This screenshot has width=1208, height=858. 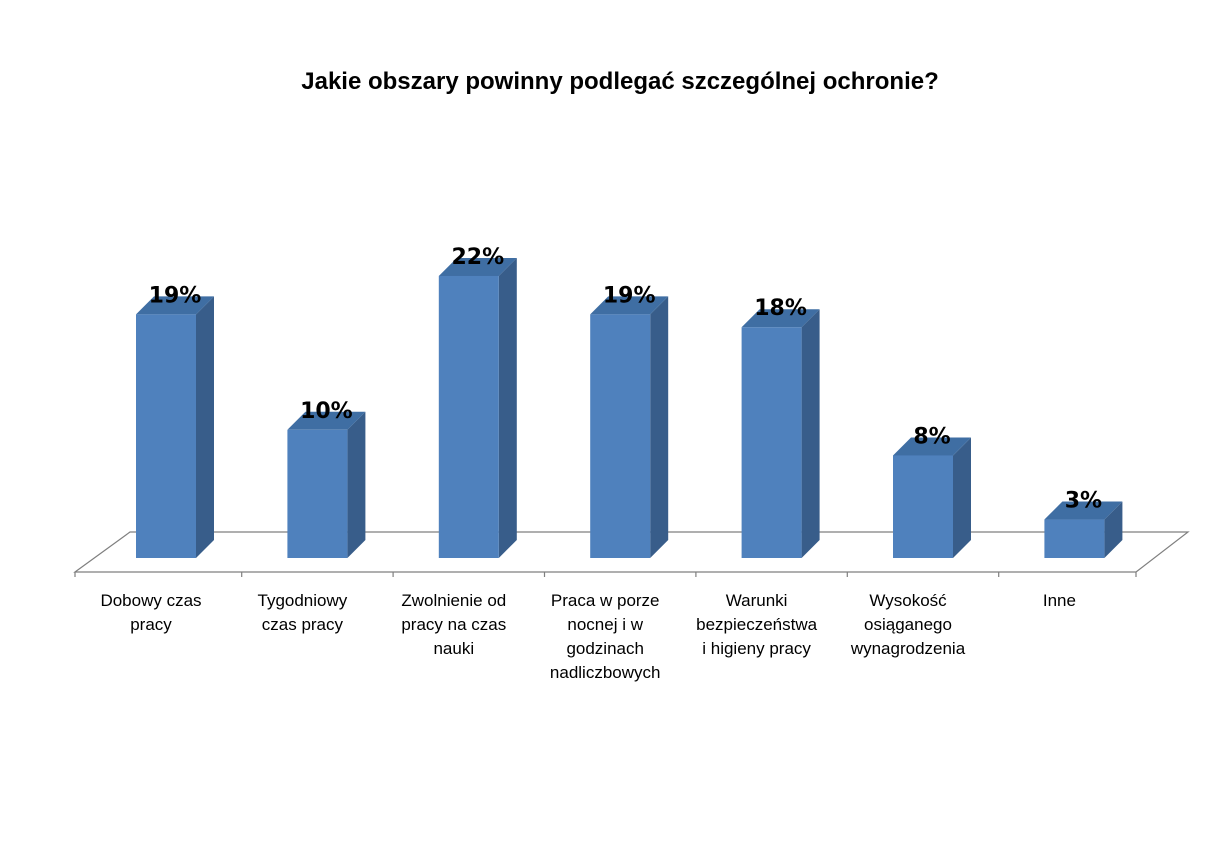 What do you see at coordinates (756, 648) in the screenshot?
I see `x-tick-label: i higieny pracy` at bounding box center [756, 648].